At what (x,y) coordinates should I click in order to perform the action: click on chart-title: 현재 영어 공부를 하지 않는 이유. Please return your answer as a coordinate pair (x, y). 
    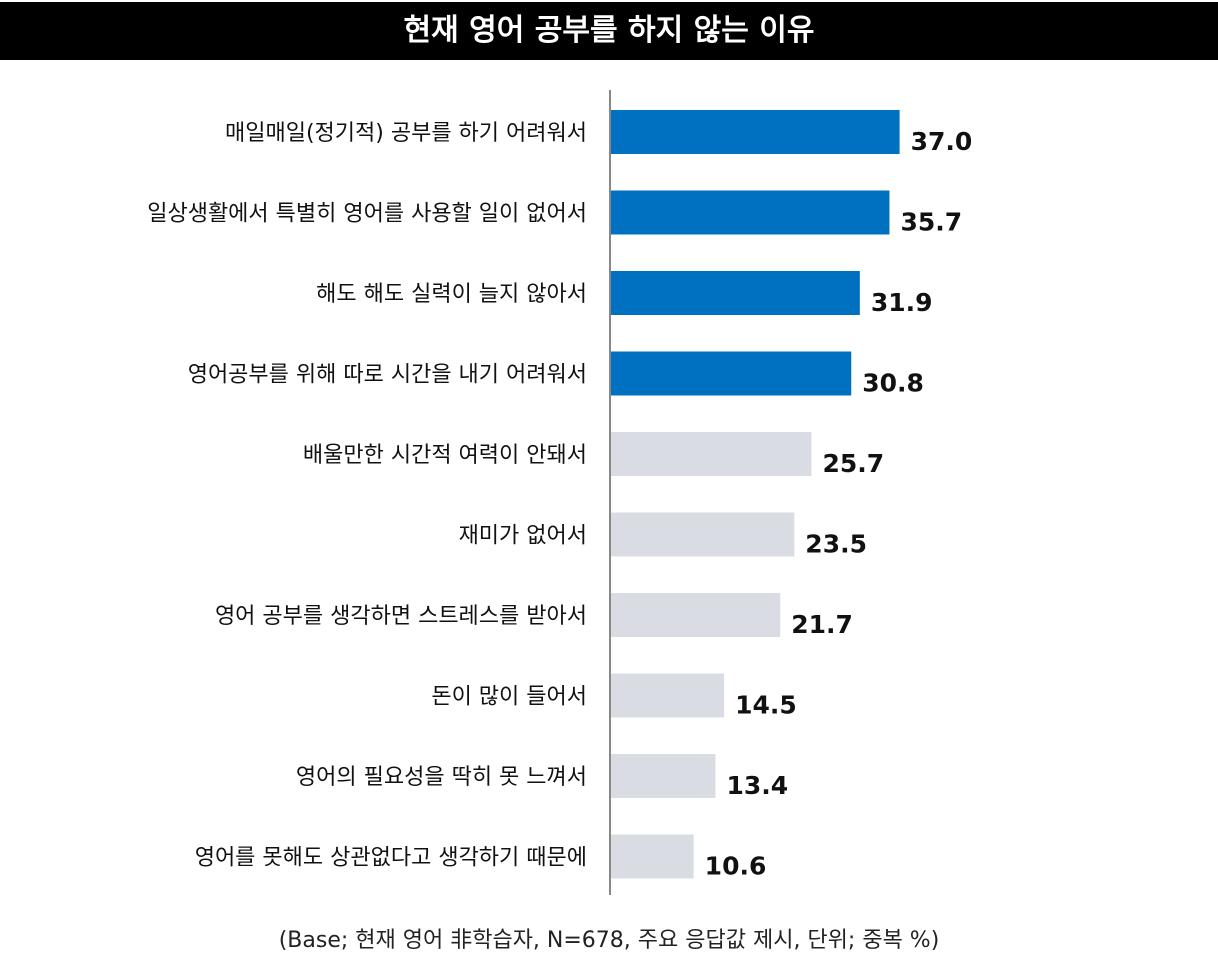
    Looking at the image, I should click on (609, 31).